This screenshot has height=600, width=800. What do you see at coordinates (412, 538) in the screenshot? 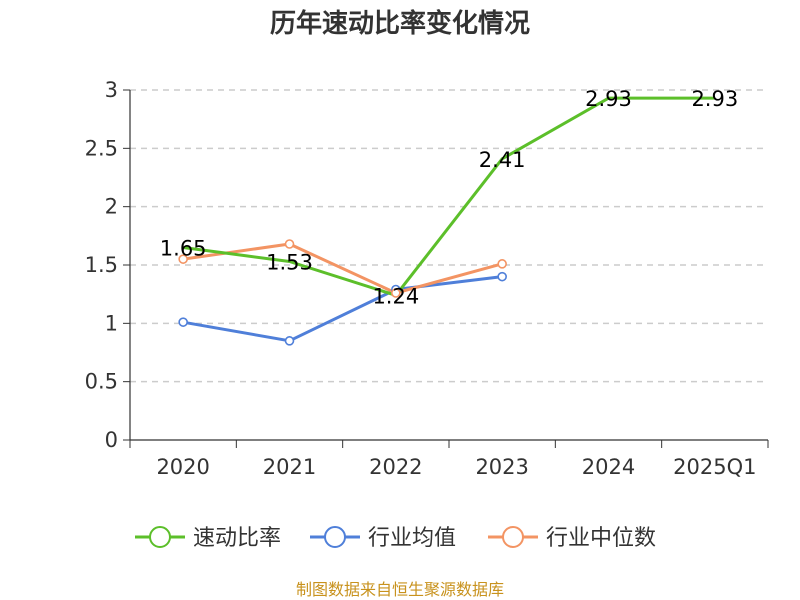
I see `legend-label: 行业均值` at bounding box center [412, 538].